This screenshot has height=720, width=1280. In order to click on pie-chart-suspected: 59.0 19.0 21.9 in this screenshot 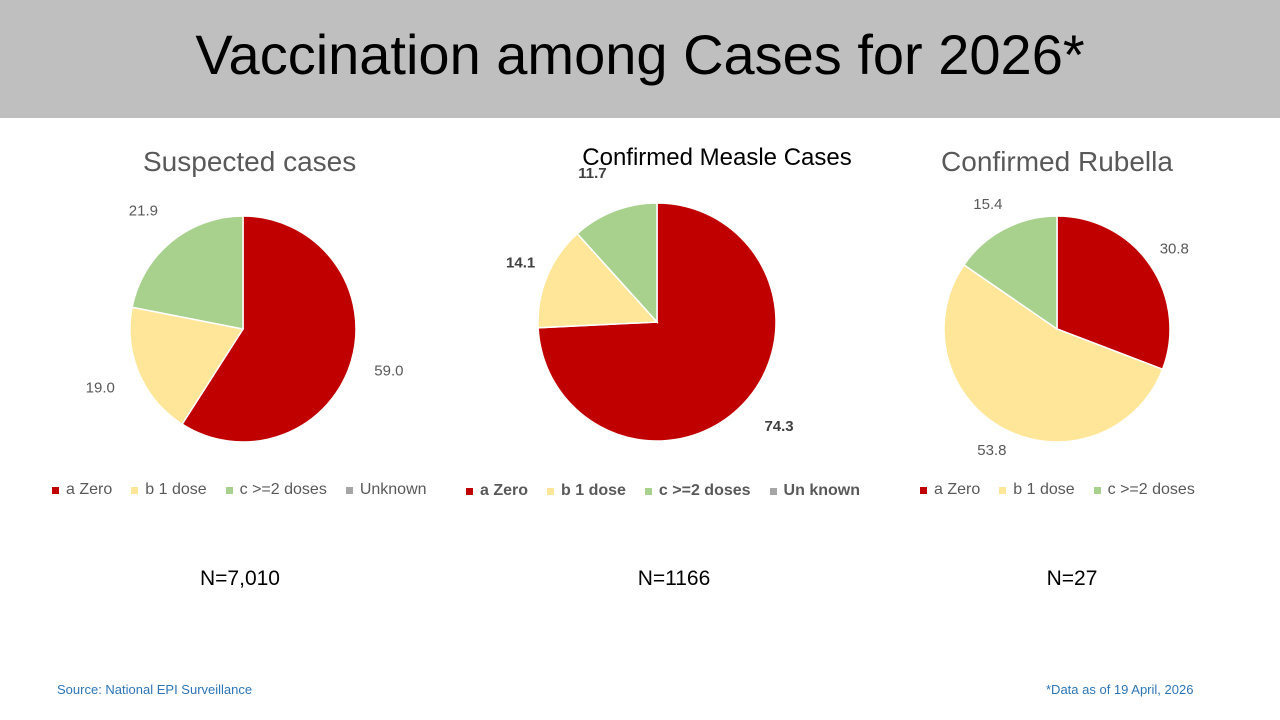, I will do `click(244, 323)`.